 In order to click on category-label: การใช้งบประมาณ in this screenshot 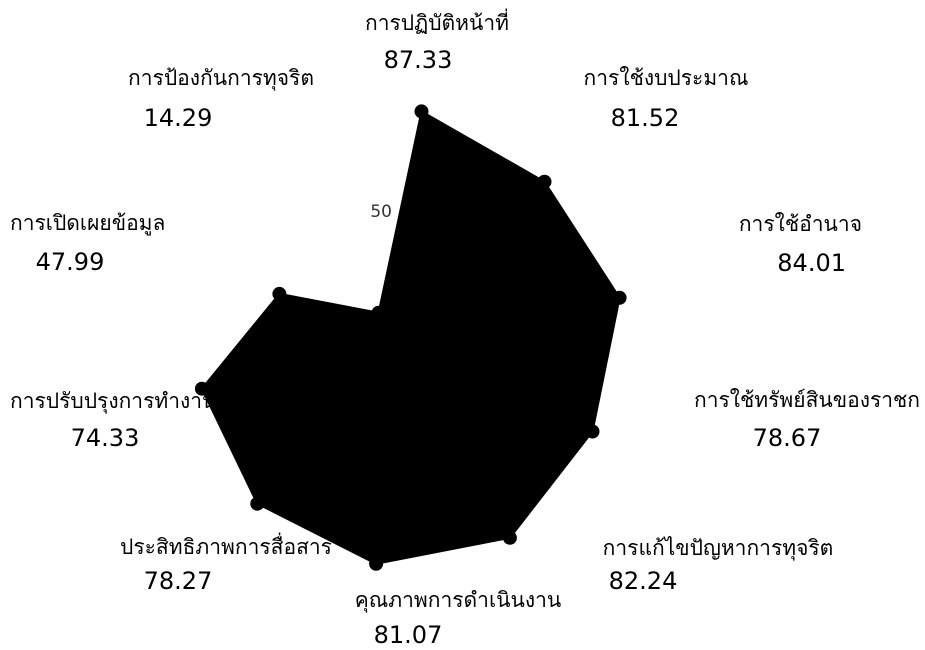, I will do `click(666, 78)`.